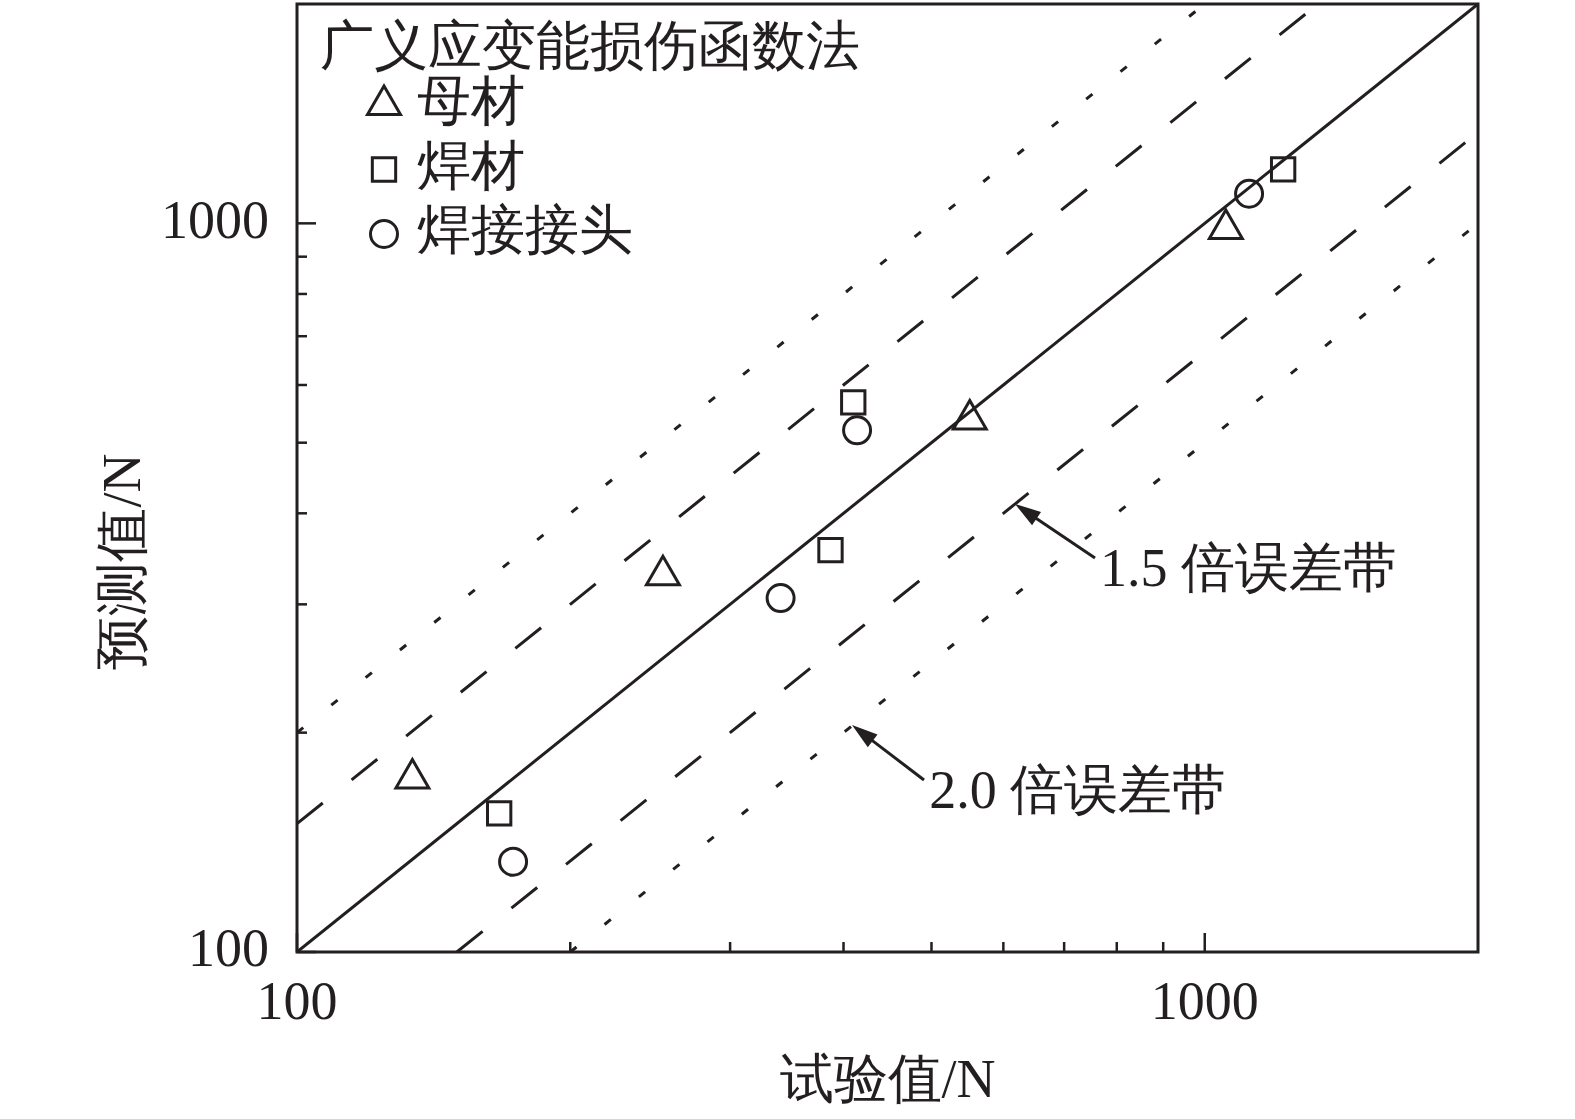 This screenshot has height=1119, width=1575. What do you see at coordinates (471, 165) in the screenshot?
I see `legend-label: 焊材` at bounding box center [471, 165].